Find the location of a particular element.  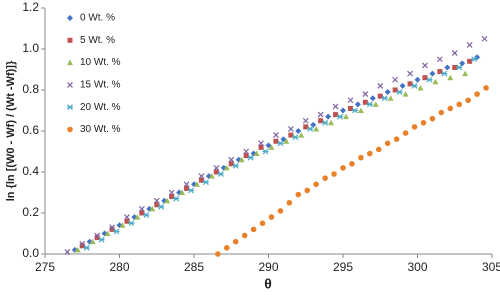

y-tick-label: 0.0 is located at coordinates (30, 253).